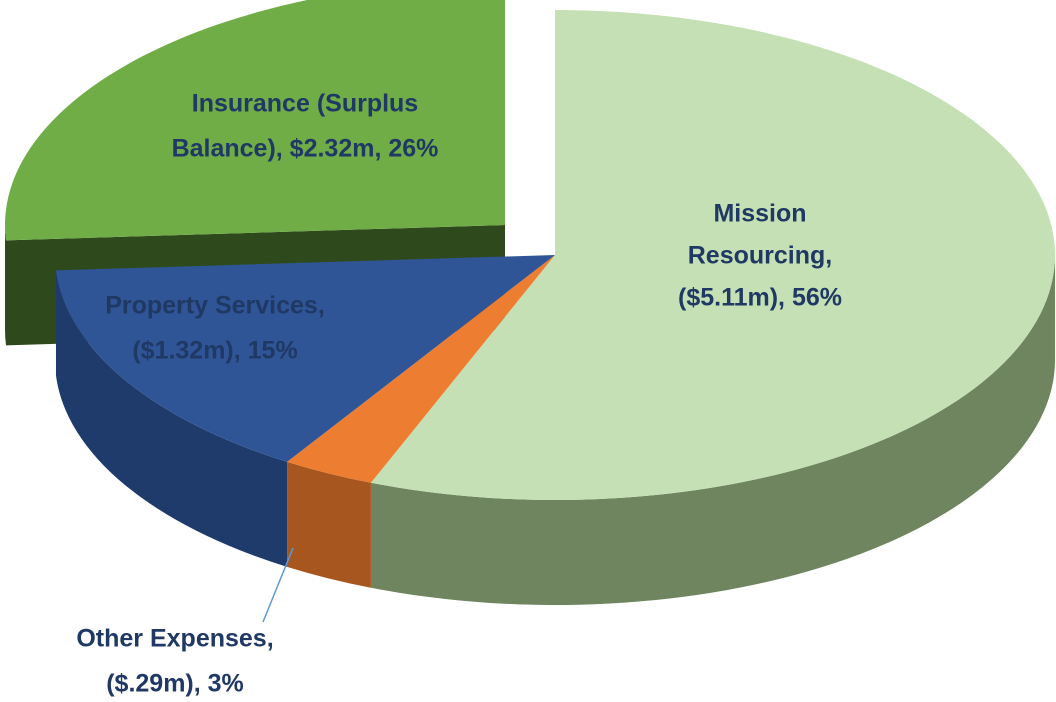 The width and height of the screenshot is (1056, 702). I want to click on data-label: ($1.32m), 15%, so click(214, 351).